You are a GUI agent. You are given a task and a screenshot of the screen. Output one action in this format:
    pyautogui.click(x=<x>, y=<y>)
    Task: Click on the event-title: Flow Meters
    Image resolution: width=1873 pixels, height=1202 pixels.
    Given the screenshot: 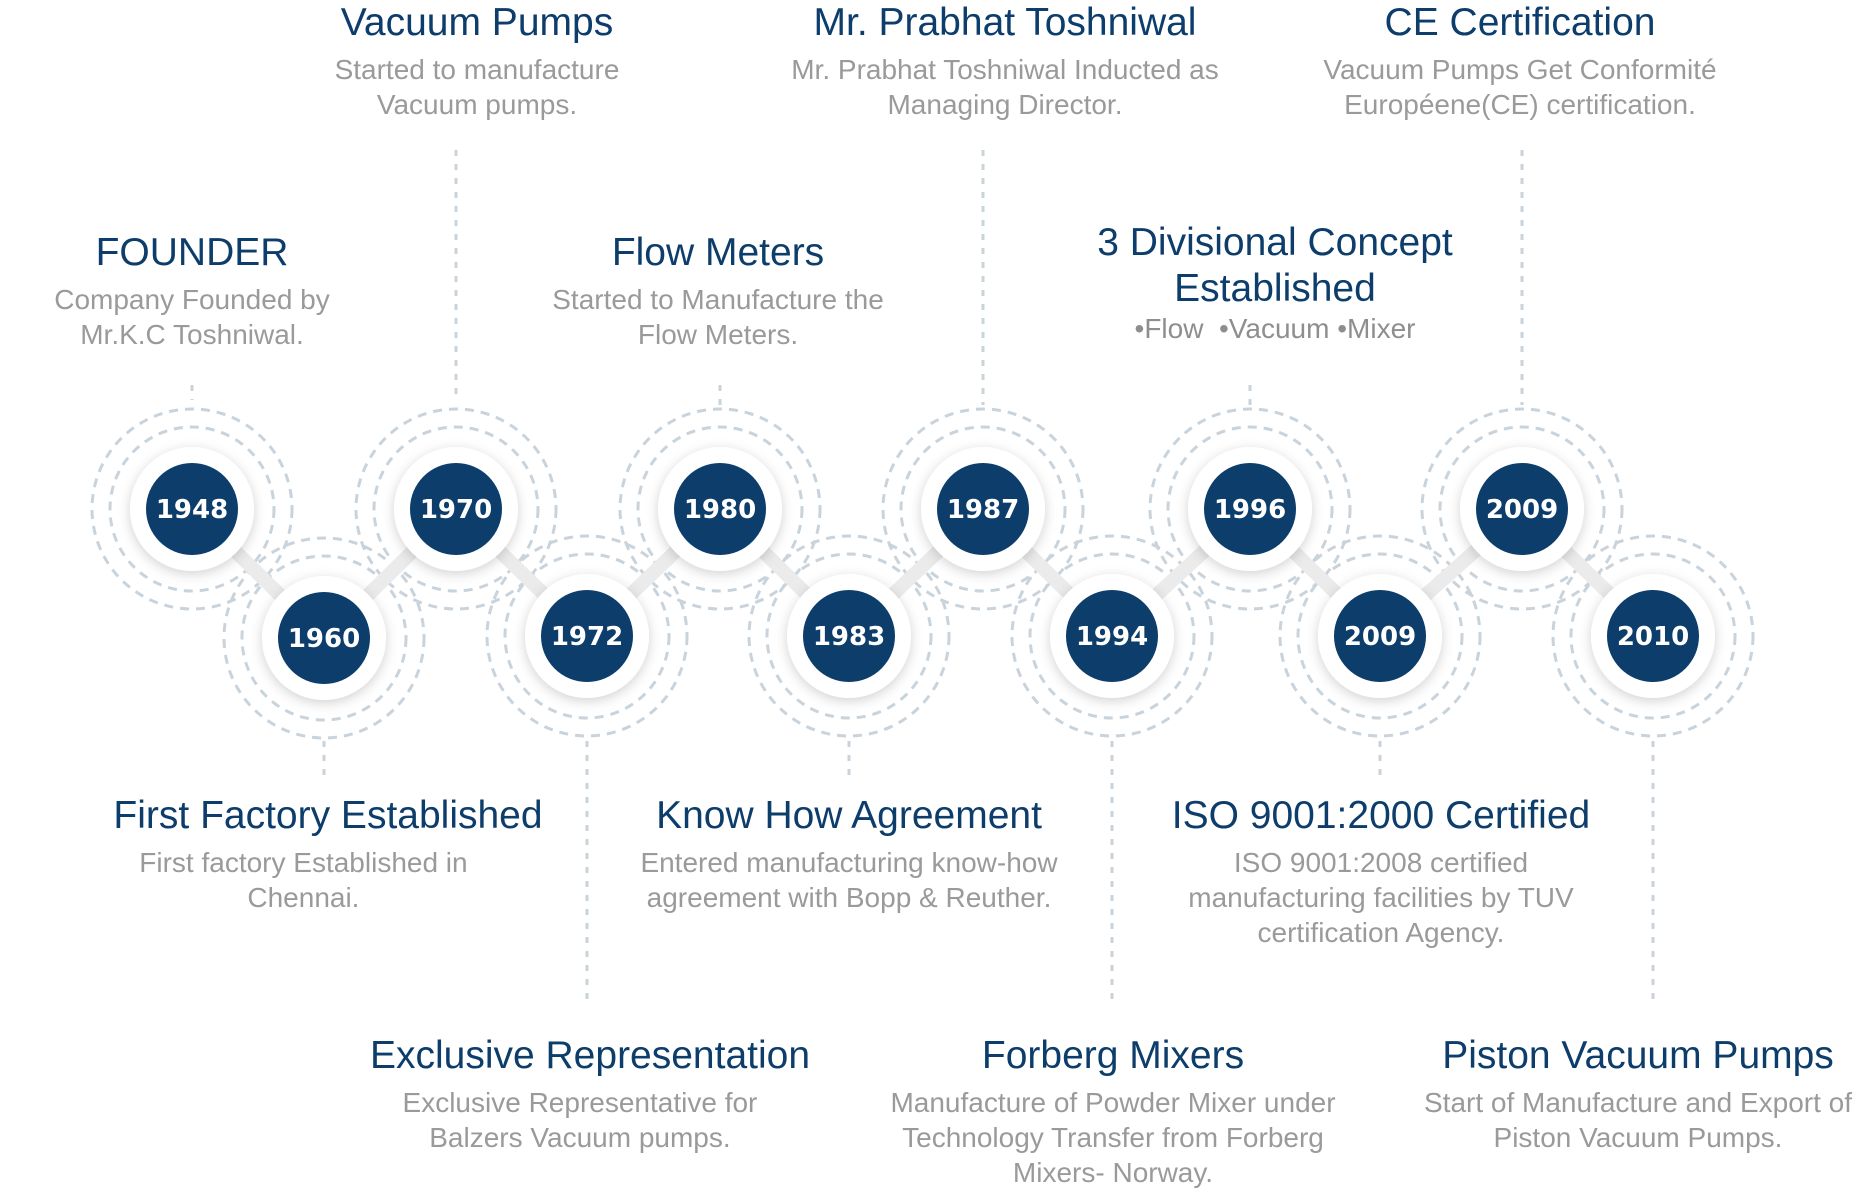 What is the action you would take?
    pyautogui.click(x=718, y=252)
    